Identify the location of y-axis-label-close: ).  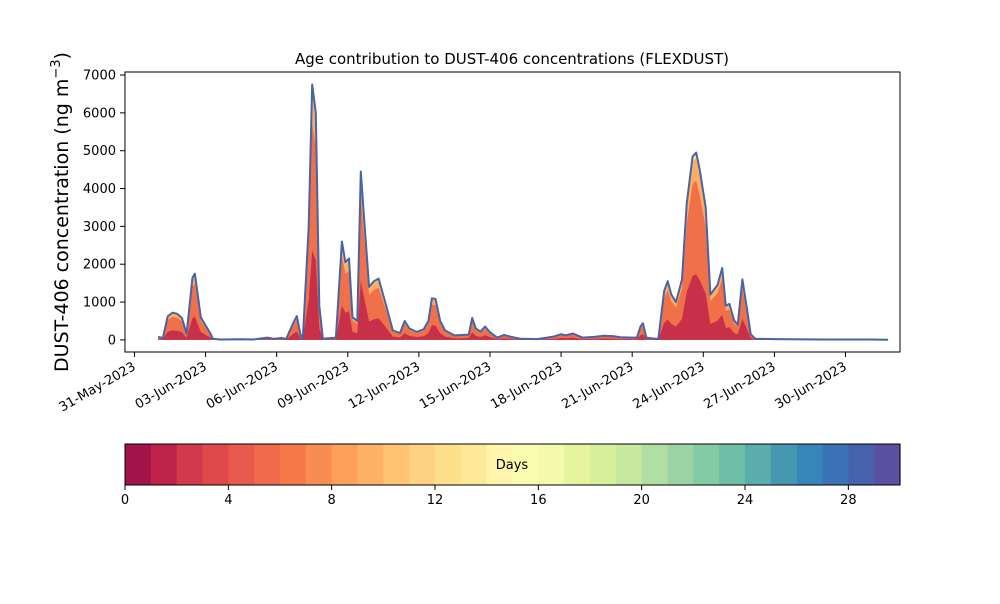
(62, 55).